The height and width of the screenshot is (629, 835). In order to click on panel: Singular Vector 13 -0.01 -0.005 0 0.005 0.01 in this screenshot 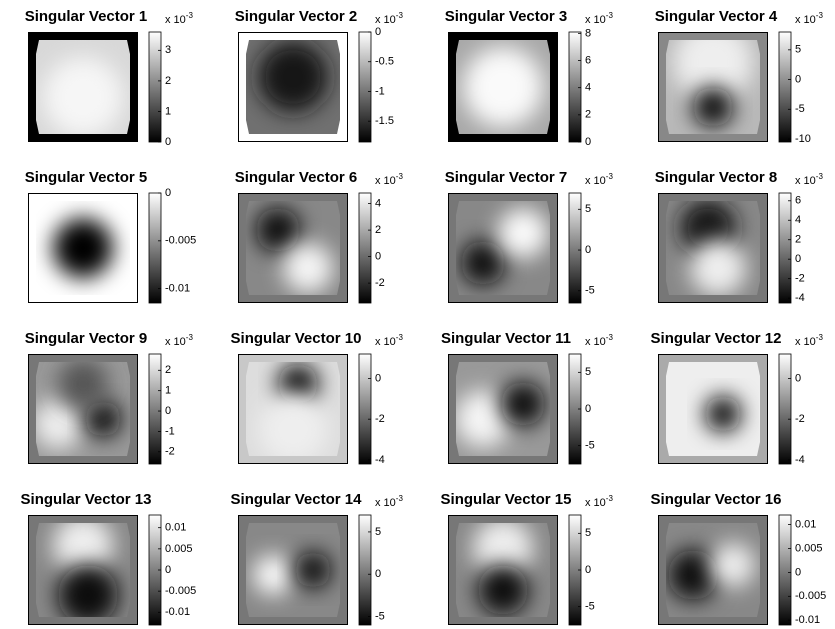, I will do `click(108, 558)`.